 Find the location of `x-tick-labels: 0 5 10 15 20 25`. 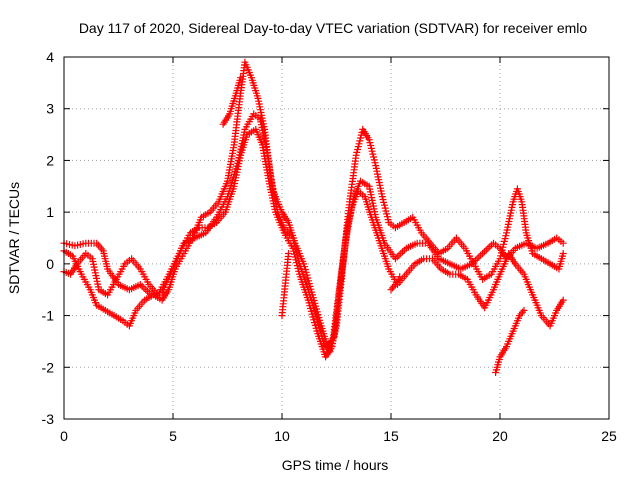

x-tick-labels: 0 5 10 15 20 25 is located at coordinates (338, 436).